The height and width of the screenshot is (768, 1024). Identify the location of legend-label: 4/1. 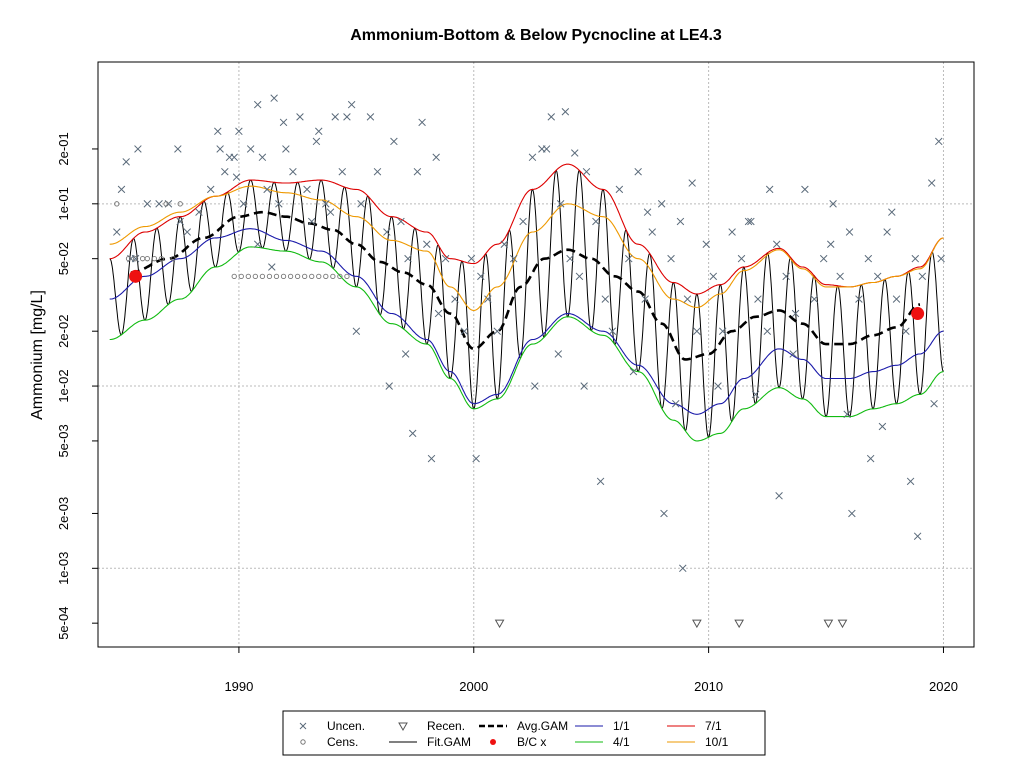
(621, 742).